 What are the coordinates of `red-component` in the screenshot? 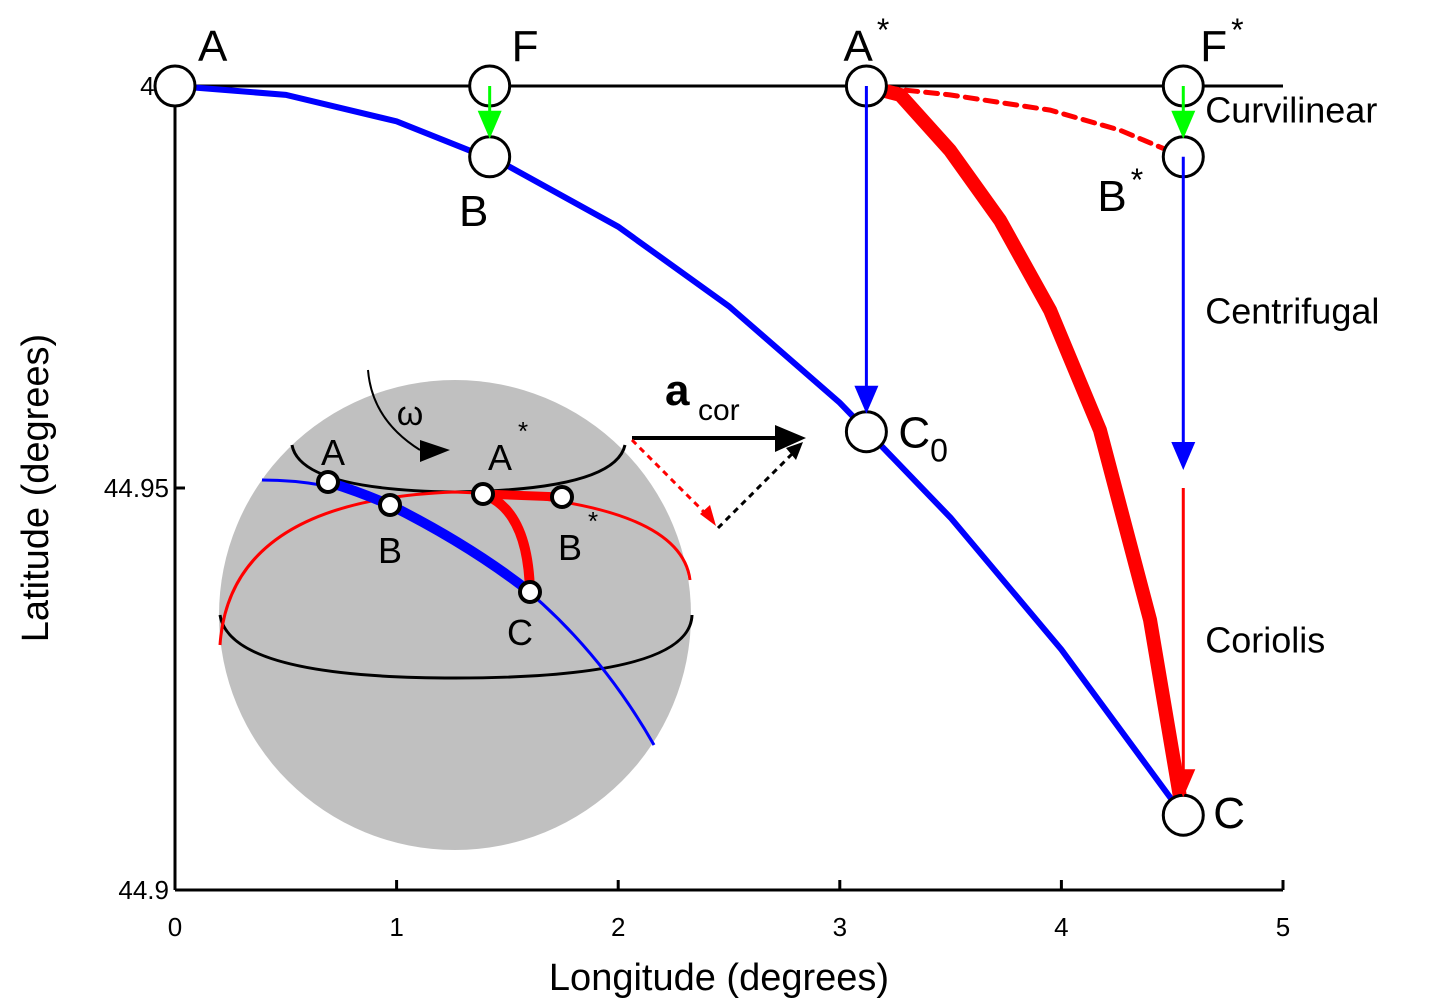 It's located at (671, 479).